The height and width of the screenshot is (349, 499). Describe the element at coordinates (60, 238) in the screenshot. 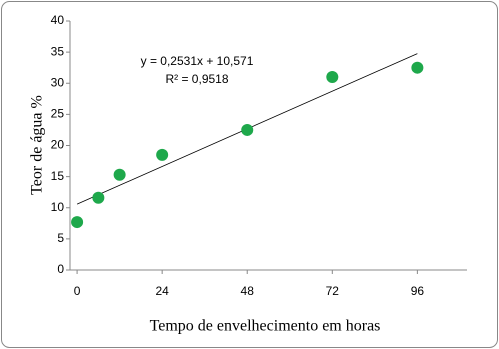

I see `y-tick-label: 5` at that location.